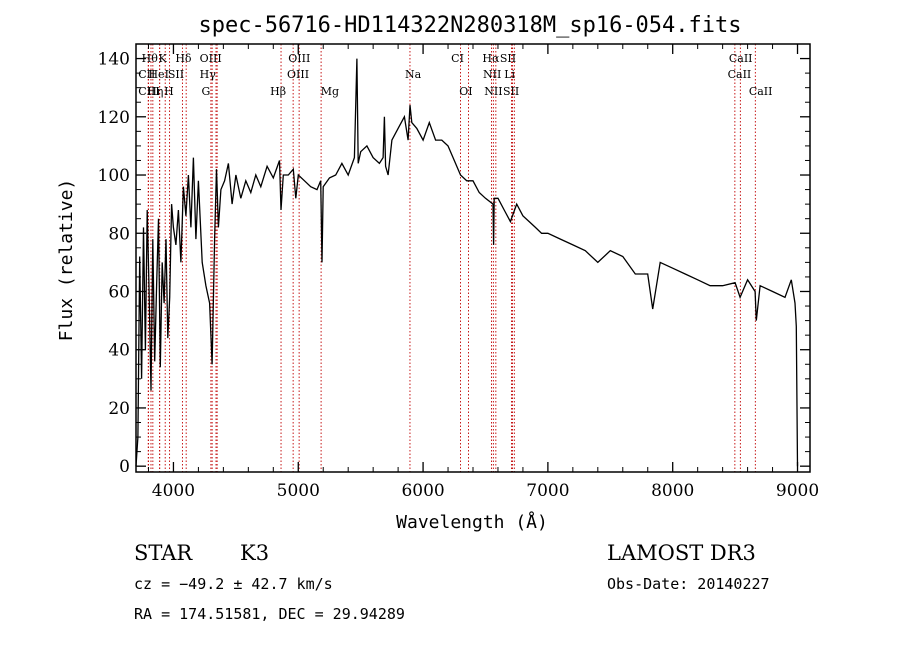  What do you see at coordinates (124, 467) in the screenshot?
I see `y-tick-label: 0` at bounding box center [124, 467].